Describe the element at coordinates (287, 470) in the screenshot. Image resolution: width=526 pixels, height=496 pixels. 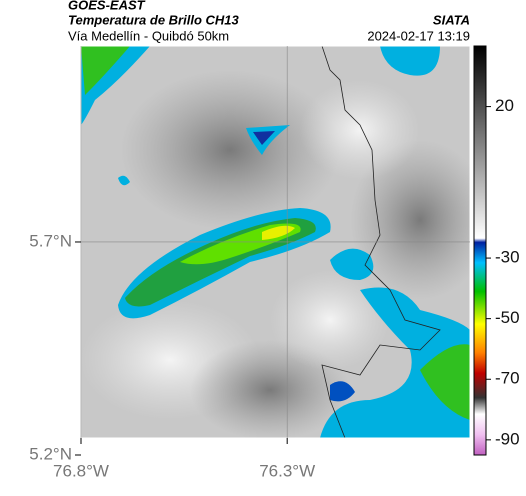
I see `x-tick-label: 76.3°W` at that location.